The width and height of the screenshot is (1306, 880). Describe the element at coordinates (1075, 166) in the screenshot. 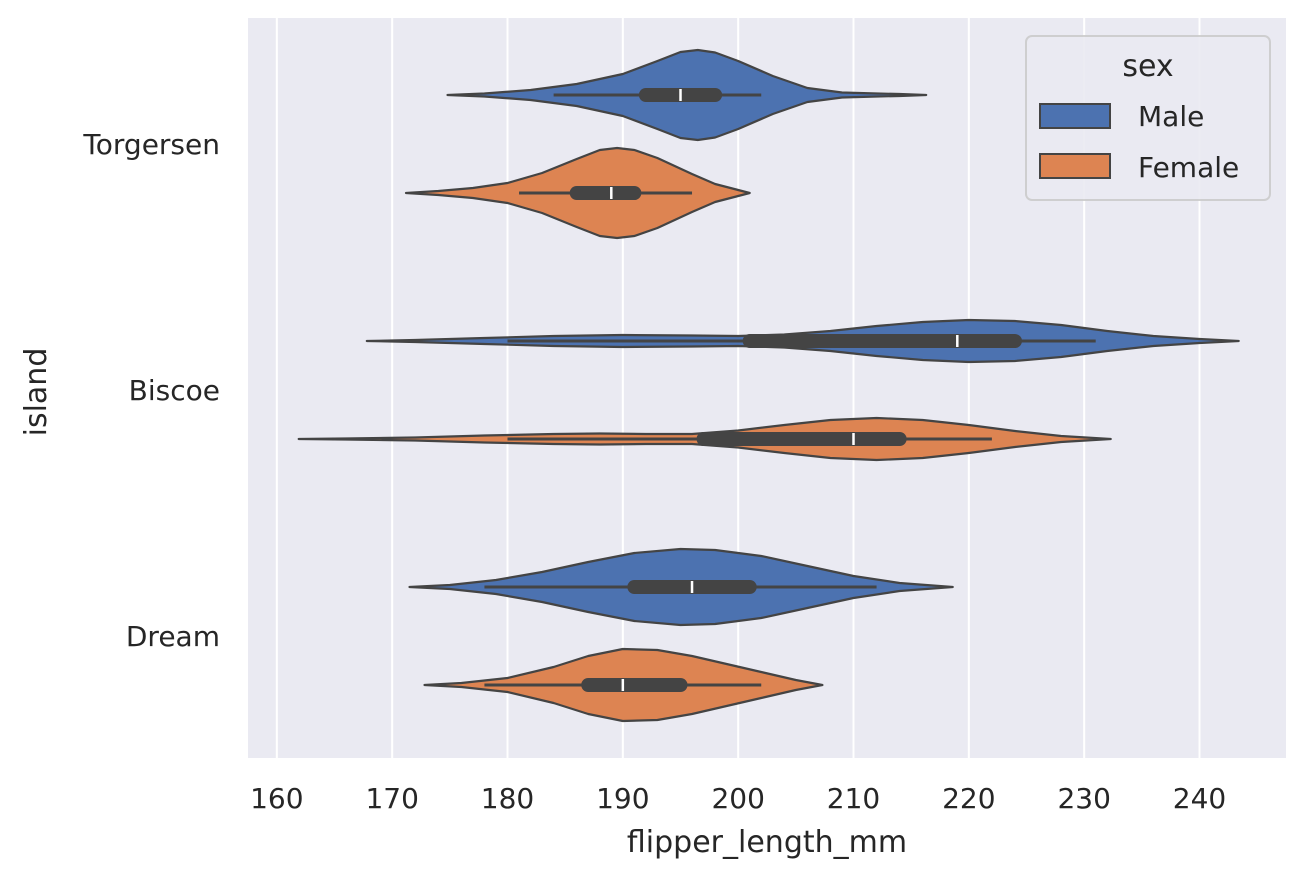

I see `legend-swatch-female` at that location.